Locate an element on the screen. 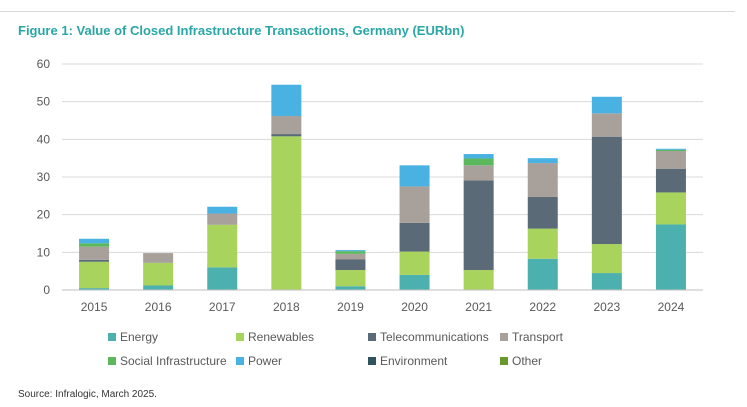 This screenshot has height=407, width=747. x-tick-label-2019: 2019 is located at coordinates (350, 307).